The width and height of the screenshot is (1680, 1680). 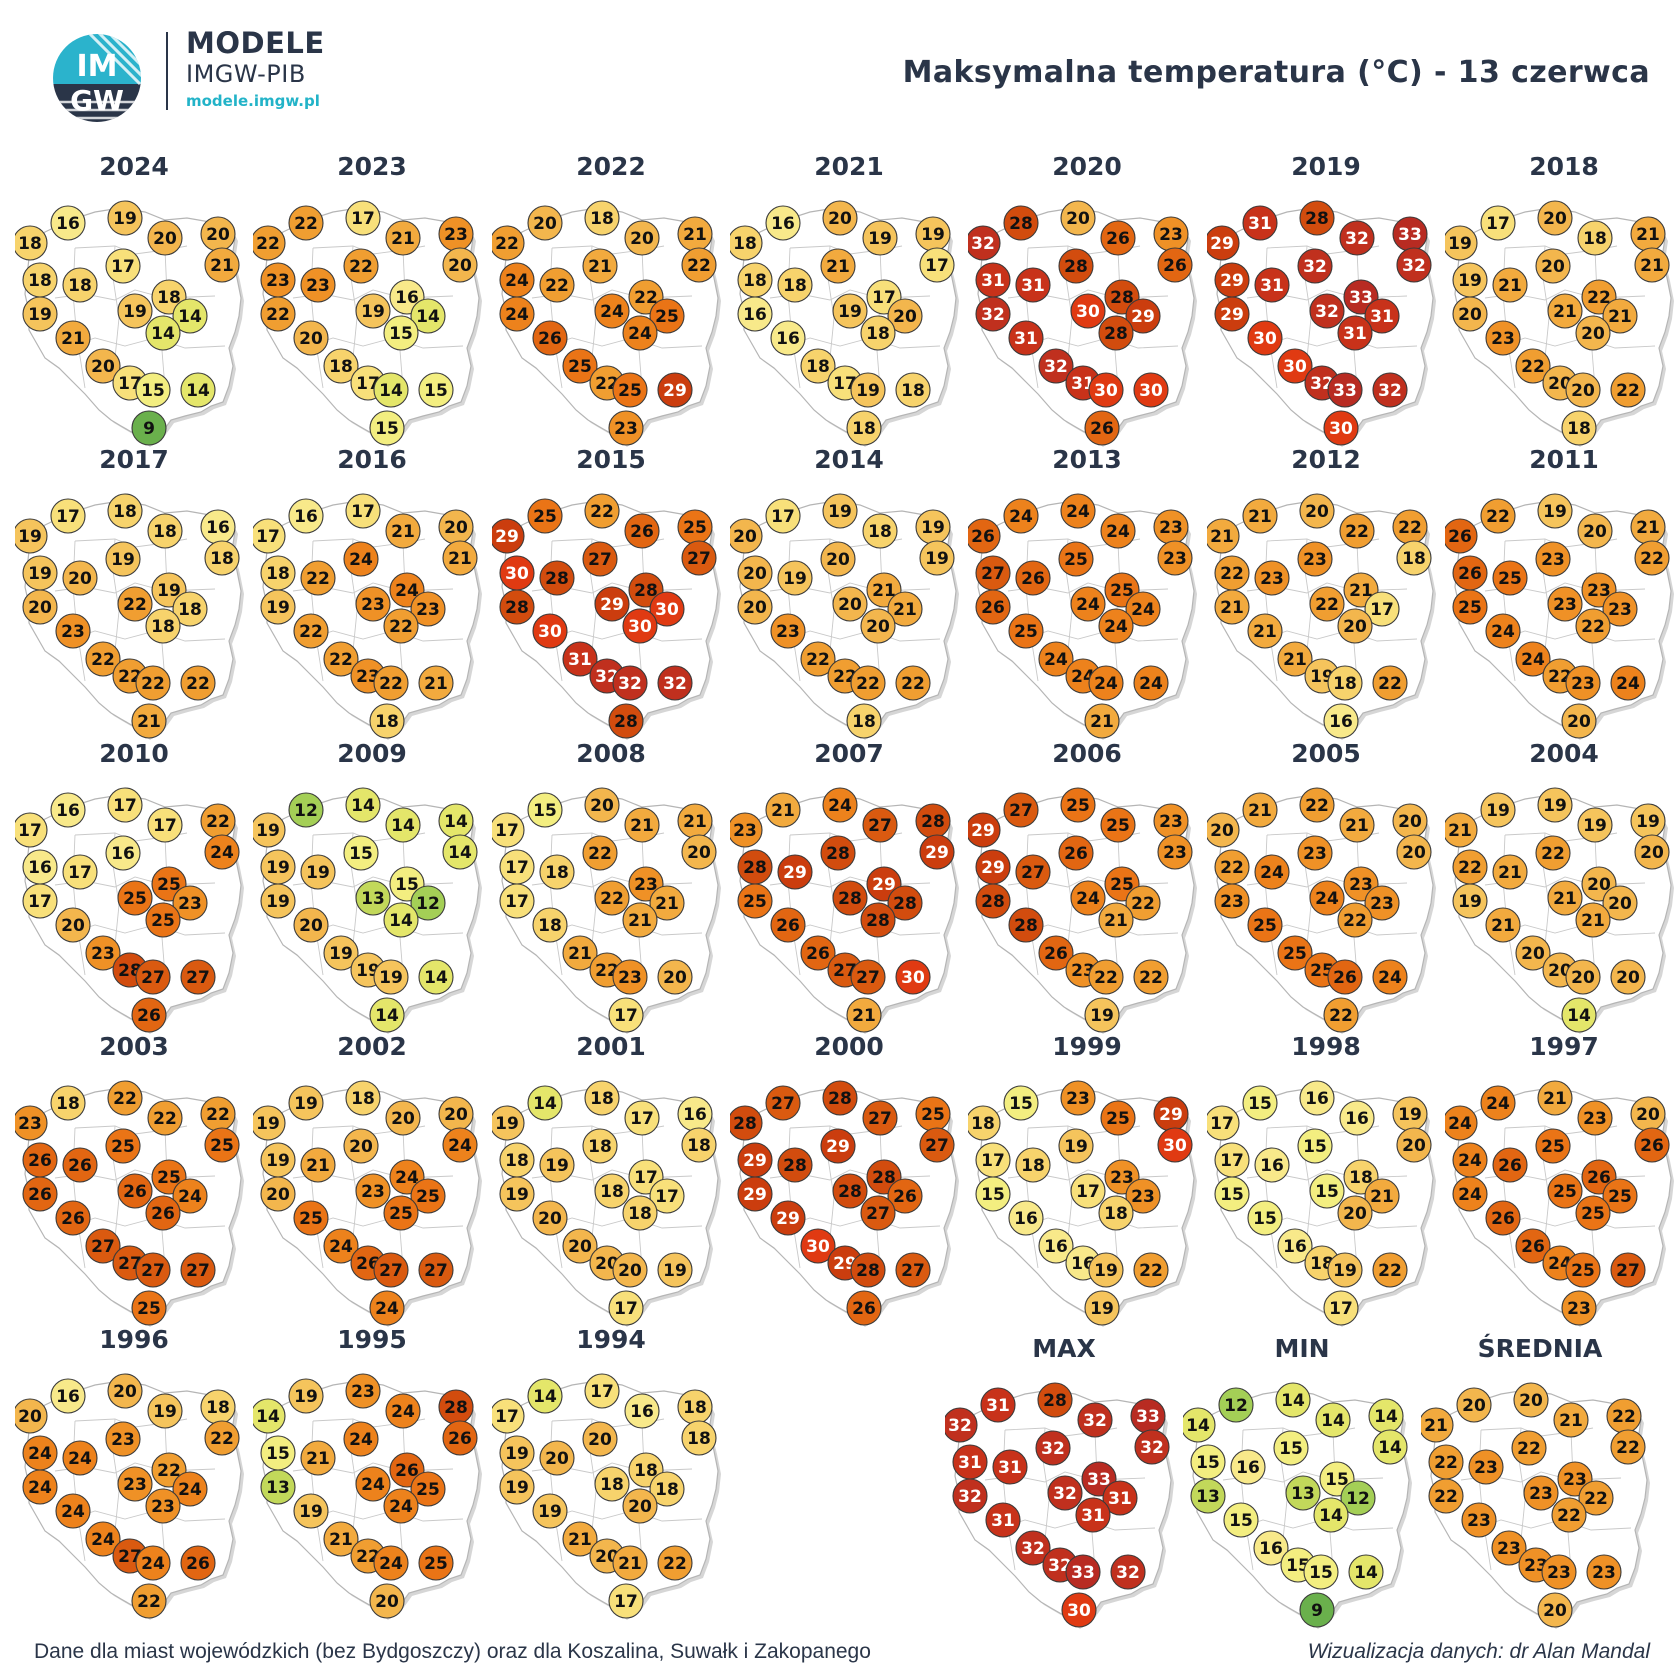 What do you see at coordinates (1357, 239) in the screenshot?
I see `city-temperature: 32` at bounding box center [1357, 239].